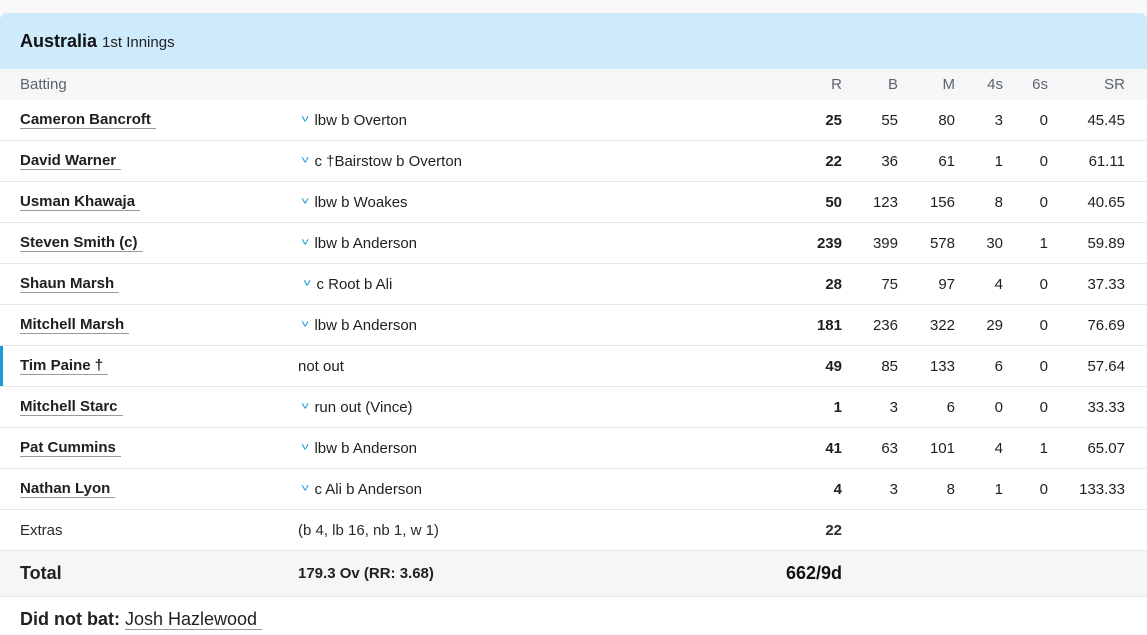 Image resolution: width=1147 pixels, height=635 pixels. I want to click on col-minutes: M, so click(949, 84).